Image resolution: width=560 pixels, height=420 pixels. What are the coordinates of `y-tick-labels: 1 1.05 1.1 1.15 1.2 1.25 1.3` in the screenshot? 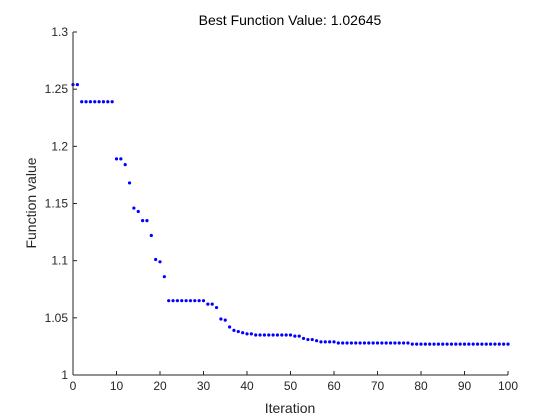 It's located at (57, 203).